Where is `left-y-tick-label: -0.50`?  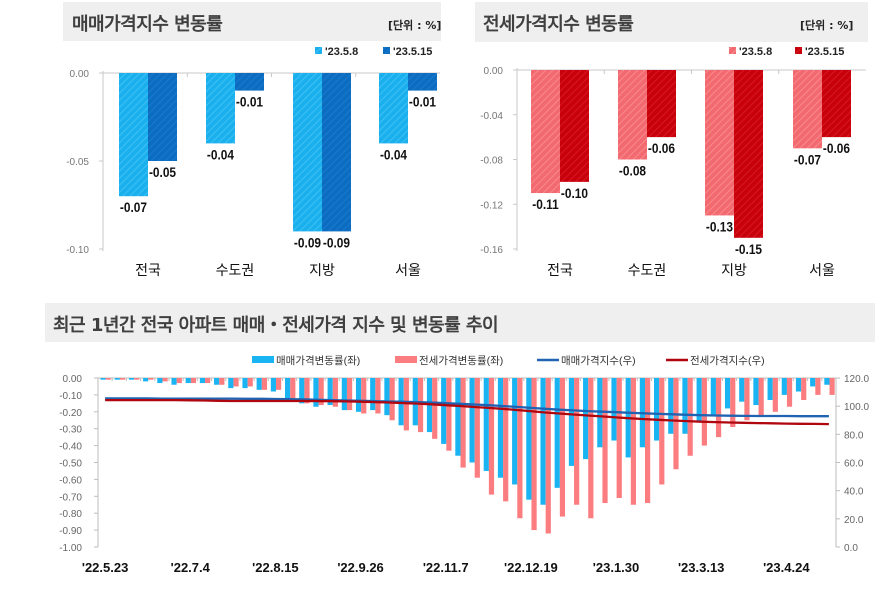 left-y-tick-label: -0.50 is located at coordinates (70, 464).